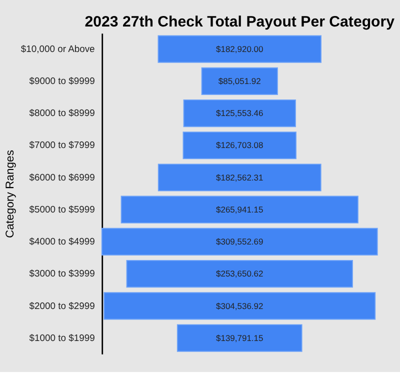 The image size is (400, 374). Describe the element at coordinates (240, 241) in the screenshot. I see `data-label: $309,552.69` at that location.